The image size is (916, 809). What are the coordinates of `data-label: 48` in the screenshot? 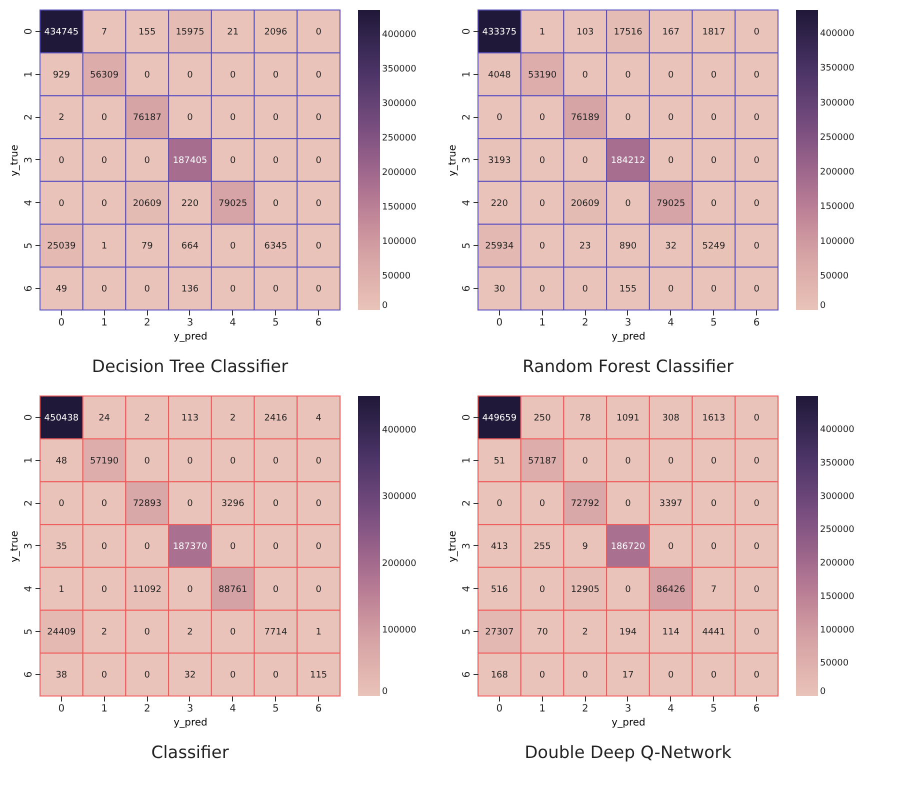 It's located at (62, 461).